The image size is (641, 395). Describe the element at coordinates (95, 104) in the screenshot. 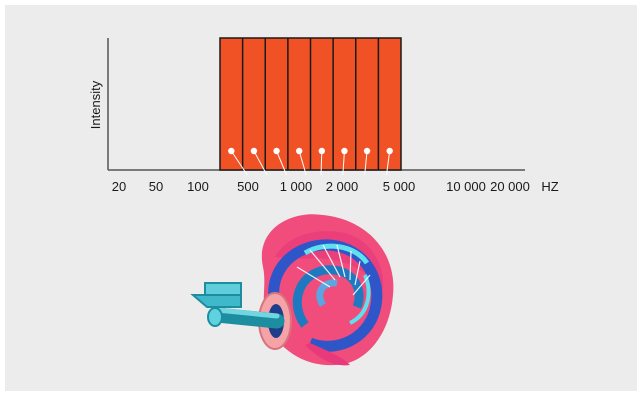

I see `y-axis-label: Intensity` at that location.